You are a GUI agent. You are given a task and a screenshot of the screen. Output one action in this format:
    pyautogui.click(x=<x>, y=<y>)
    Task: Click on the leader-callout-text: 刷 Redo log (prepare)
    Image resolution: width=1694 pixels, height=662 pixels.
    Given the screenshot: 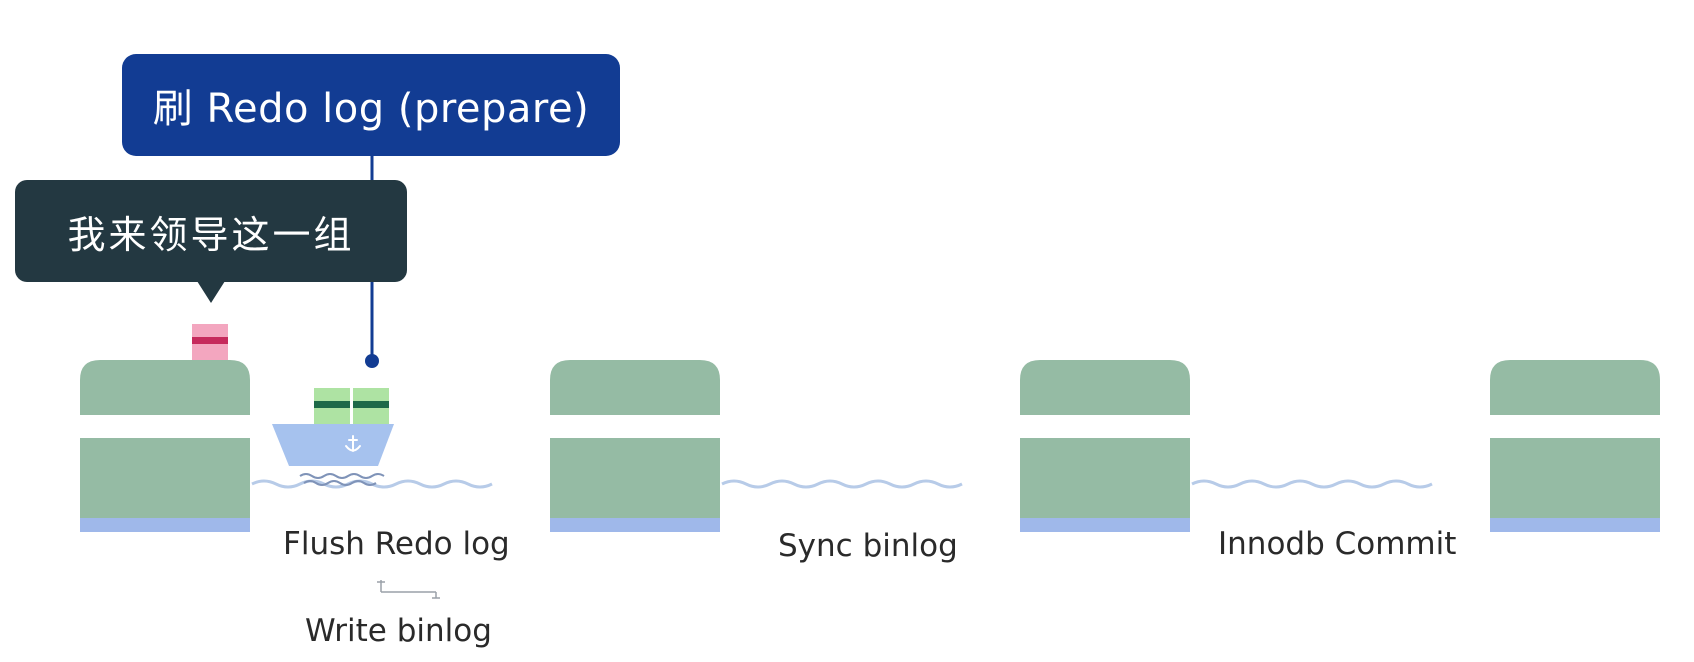 What is the action you would take?
    pyautogui.click(x=371, y=109)
    